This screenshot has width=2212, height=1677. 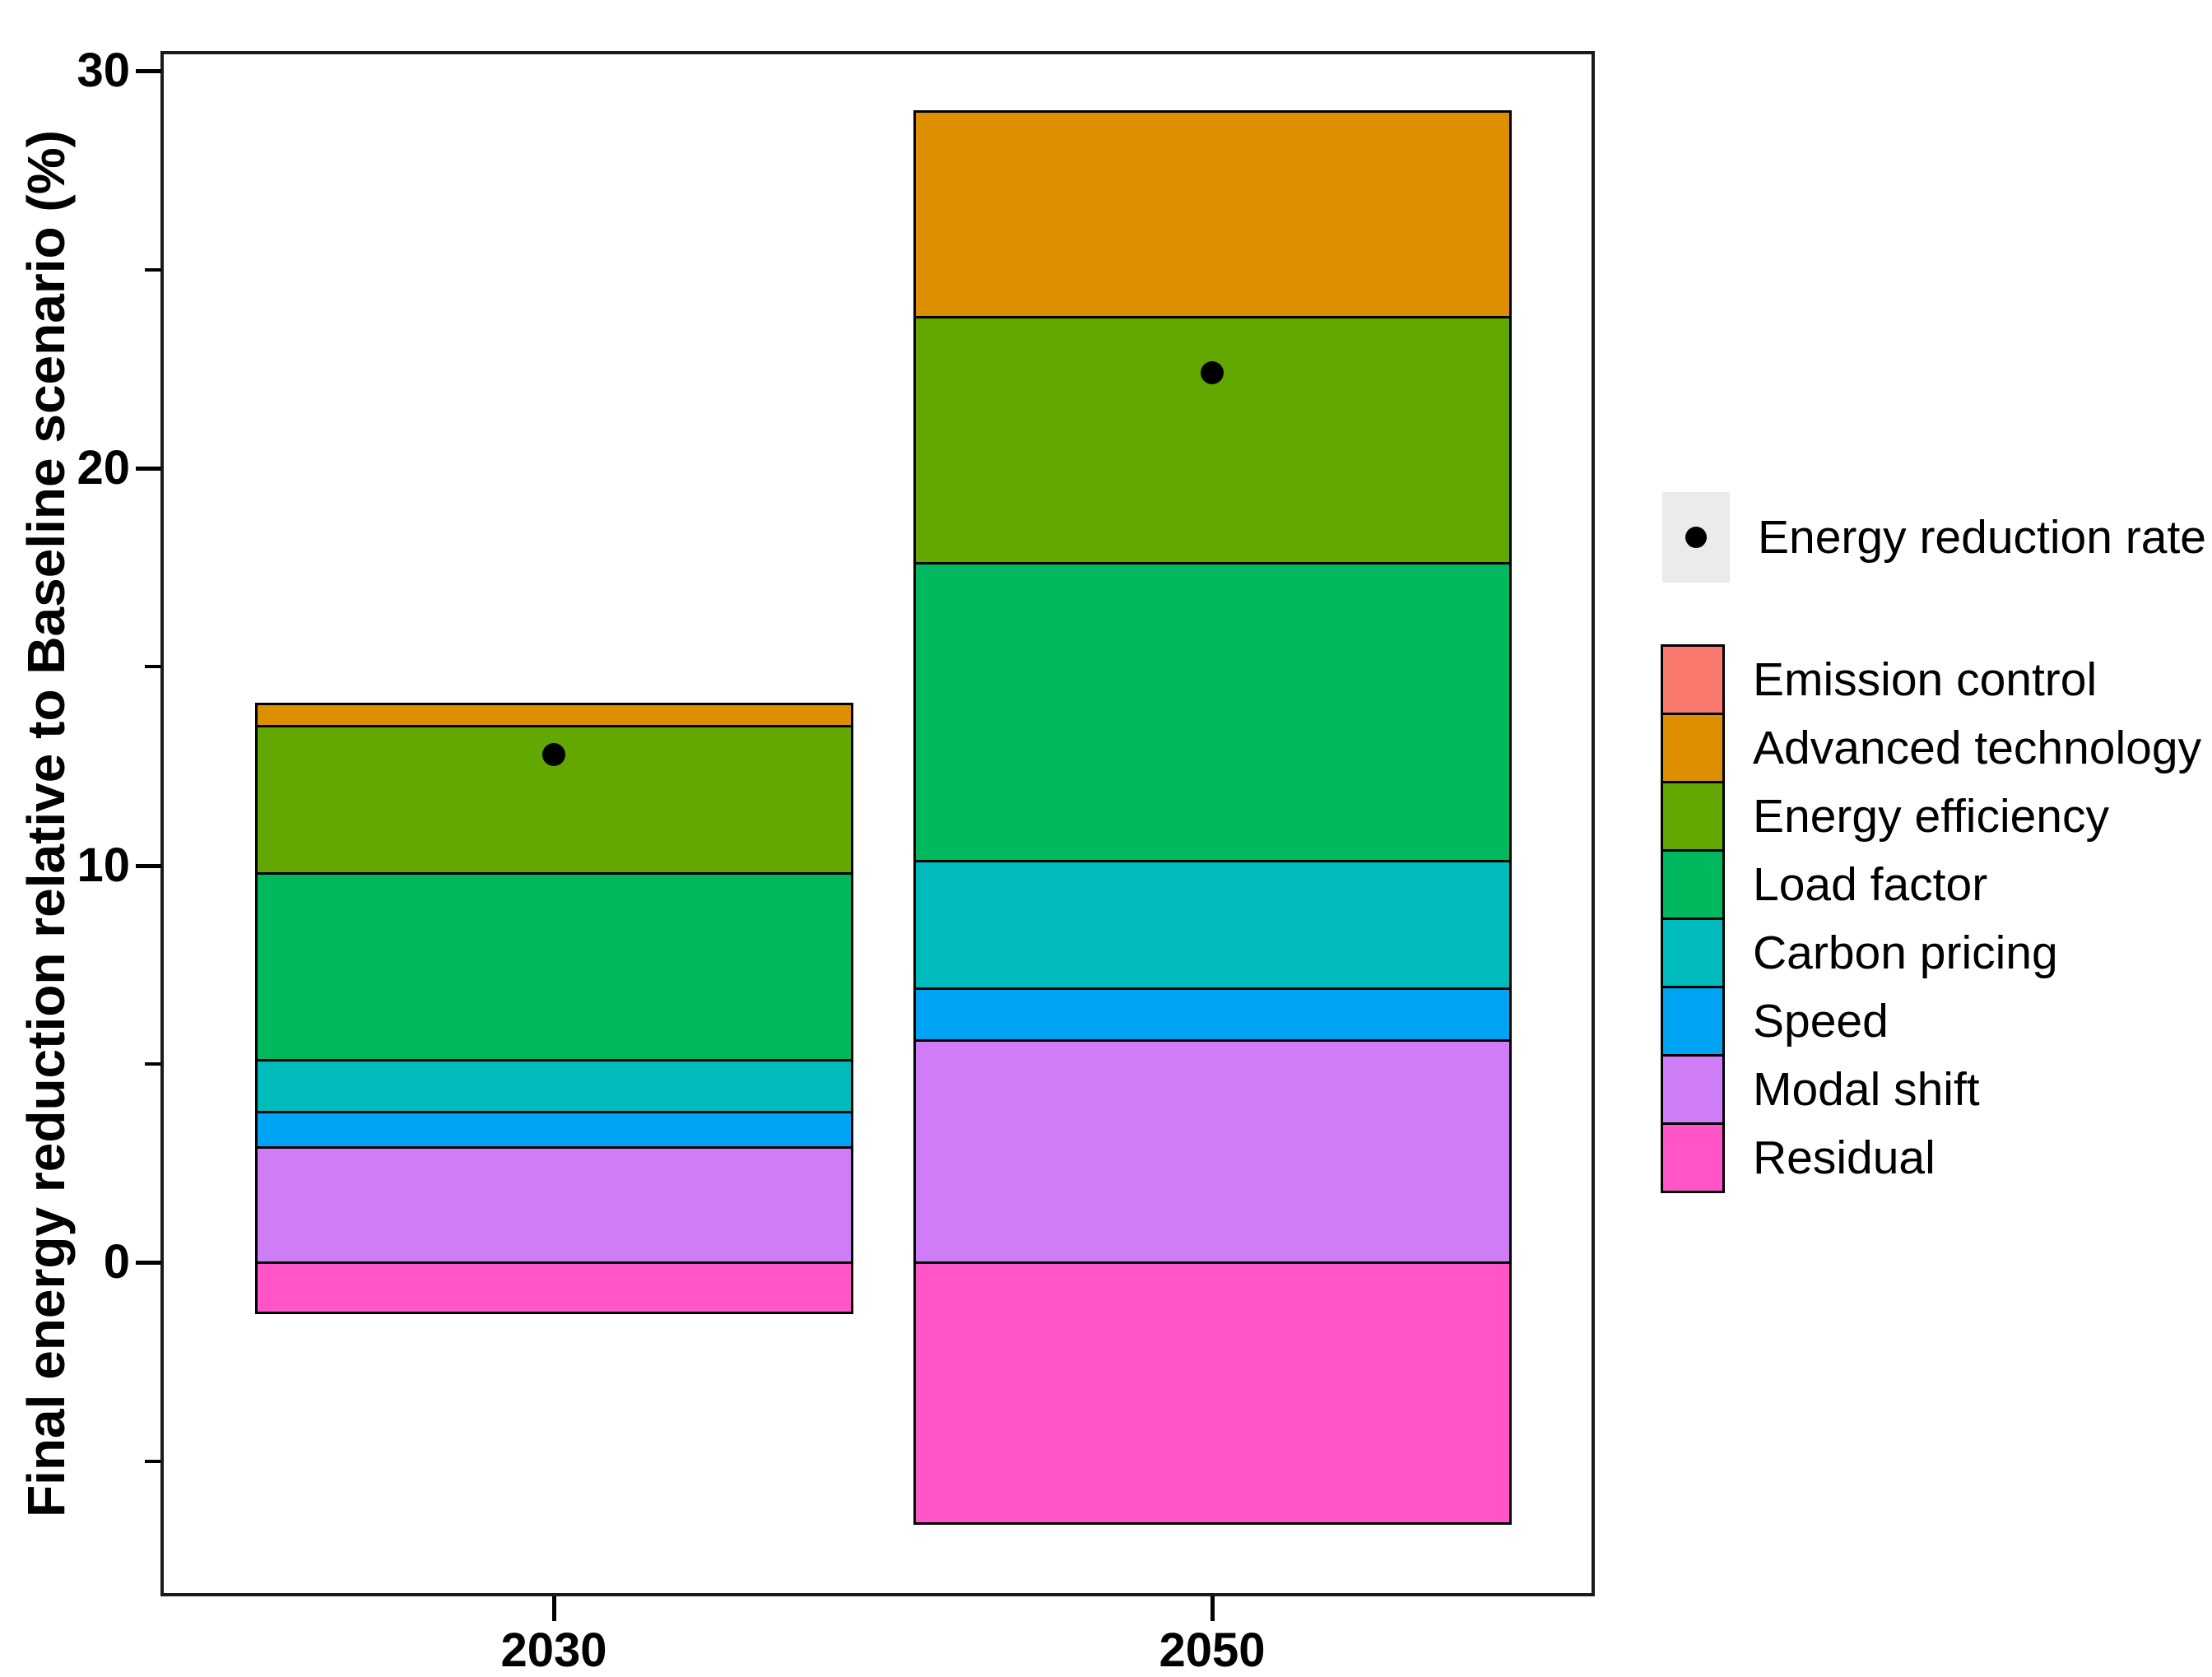 I want to click on x-tick-label-2030: 2030, so click(x=553, y=1650).